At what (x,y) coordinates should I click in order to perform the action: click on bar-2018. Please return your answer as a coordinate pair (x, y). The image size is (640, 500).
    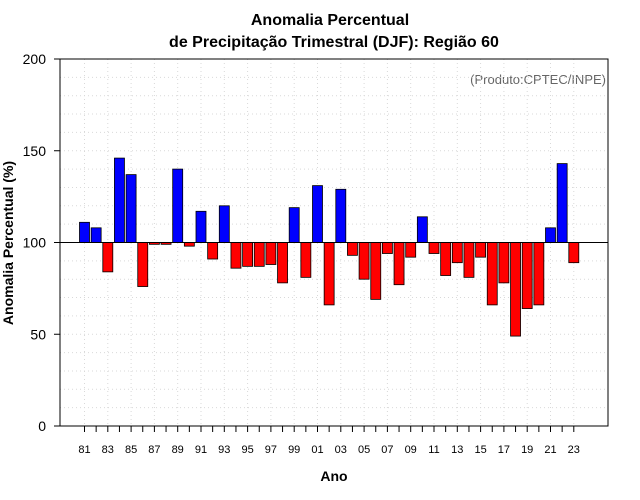
    Looking at the image, I should click on (515, 289).